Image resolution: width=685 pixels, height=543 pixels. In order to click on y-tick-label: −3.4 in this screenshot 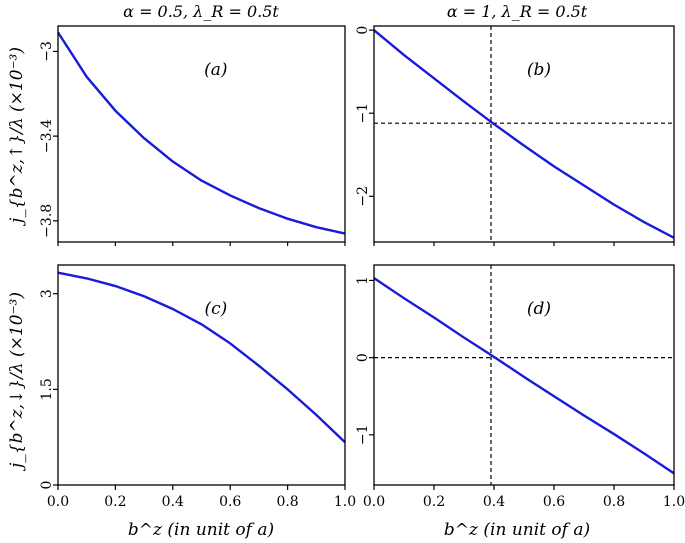, I will do `click(47, 136)`.